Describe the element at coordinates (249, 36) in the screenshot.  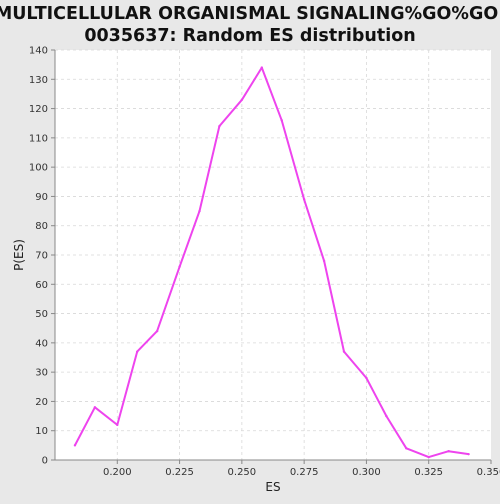
I see `chart-title-line-2: 0035637: Random ES distribution` at that location.